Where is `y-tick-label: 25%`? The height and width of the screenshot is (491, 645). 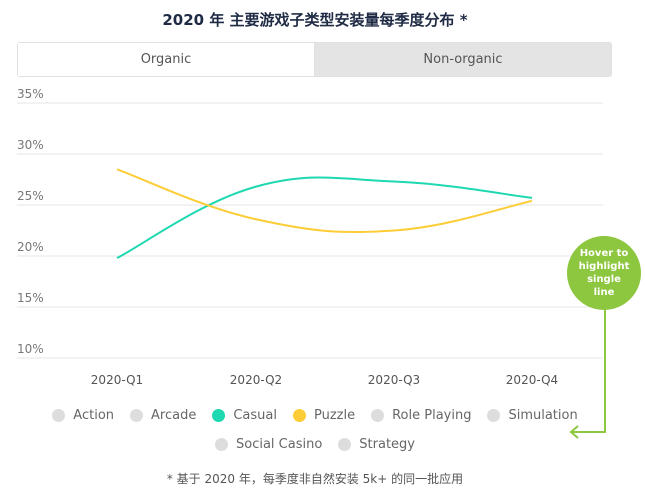
y-tick-label: 25% is located at coordinates (30, 196).